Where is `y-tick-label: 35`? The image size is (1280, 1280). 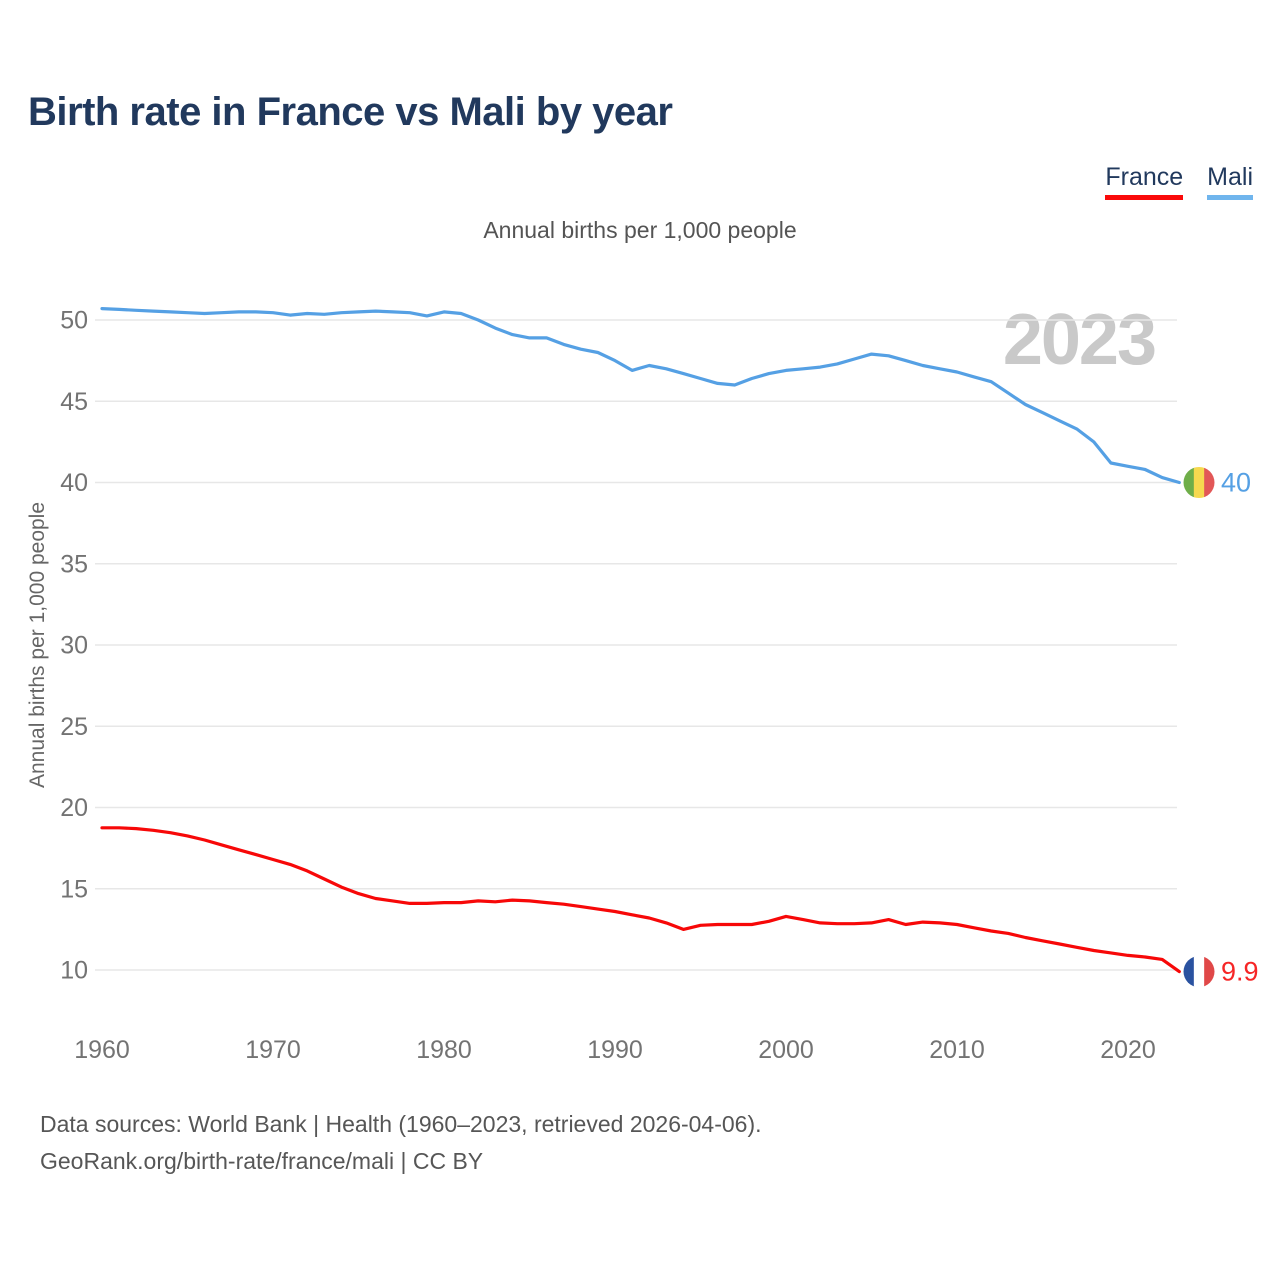
y-tick-label: 35 is located at coordinates (74, 564).